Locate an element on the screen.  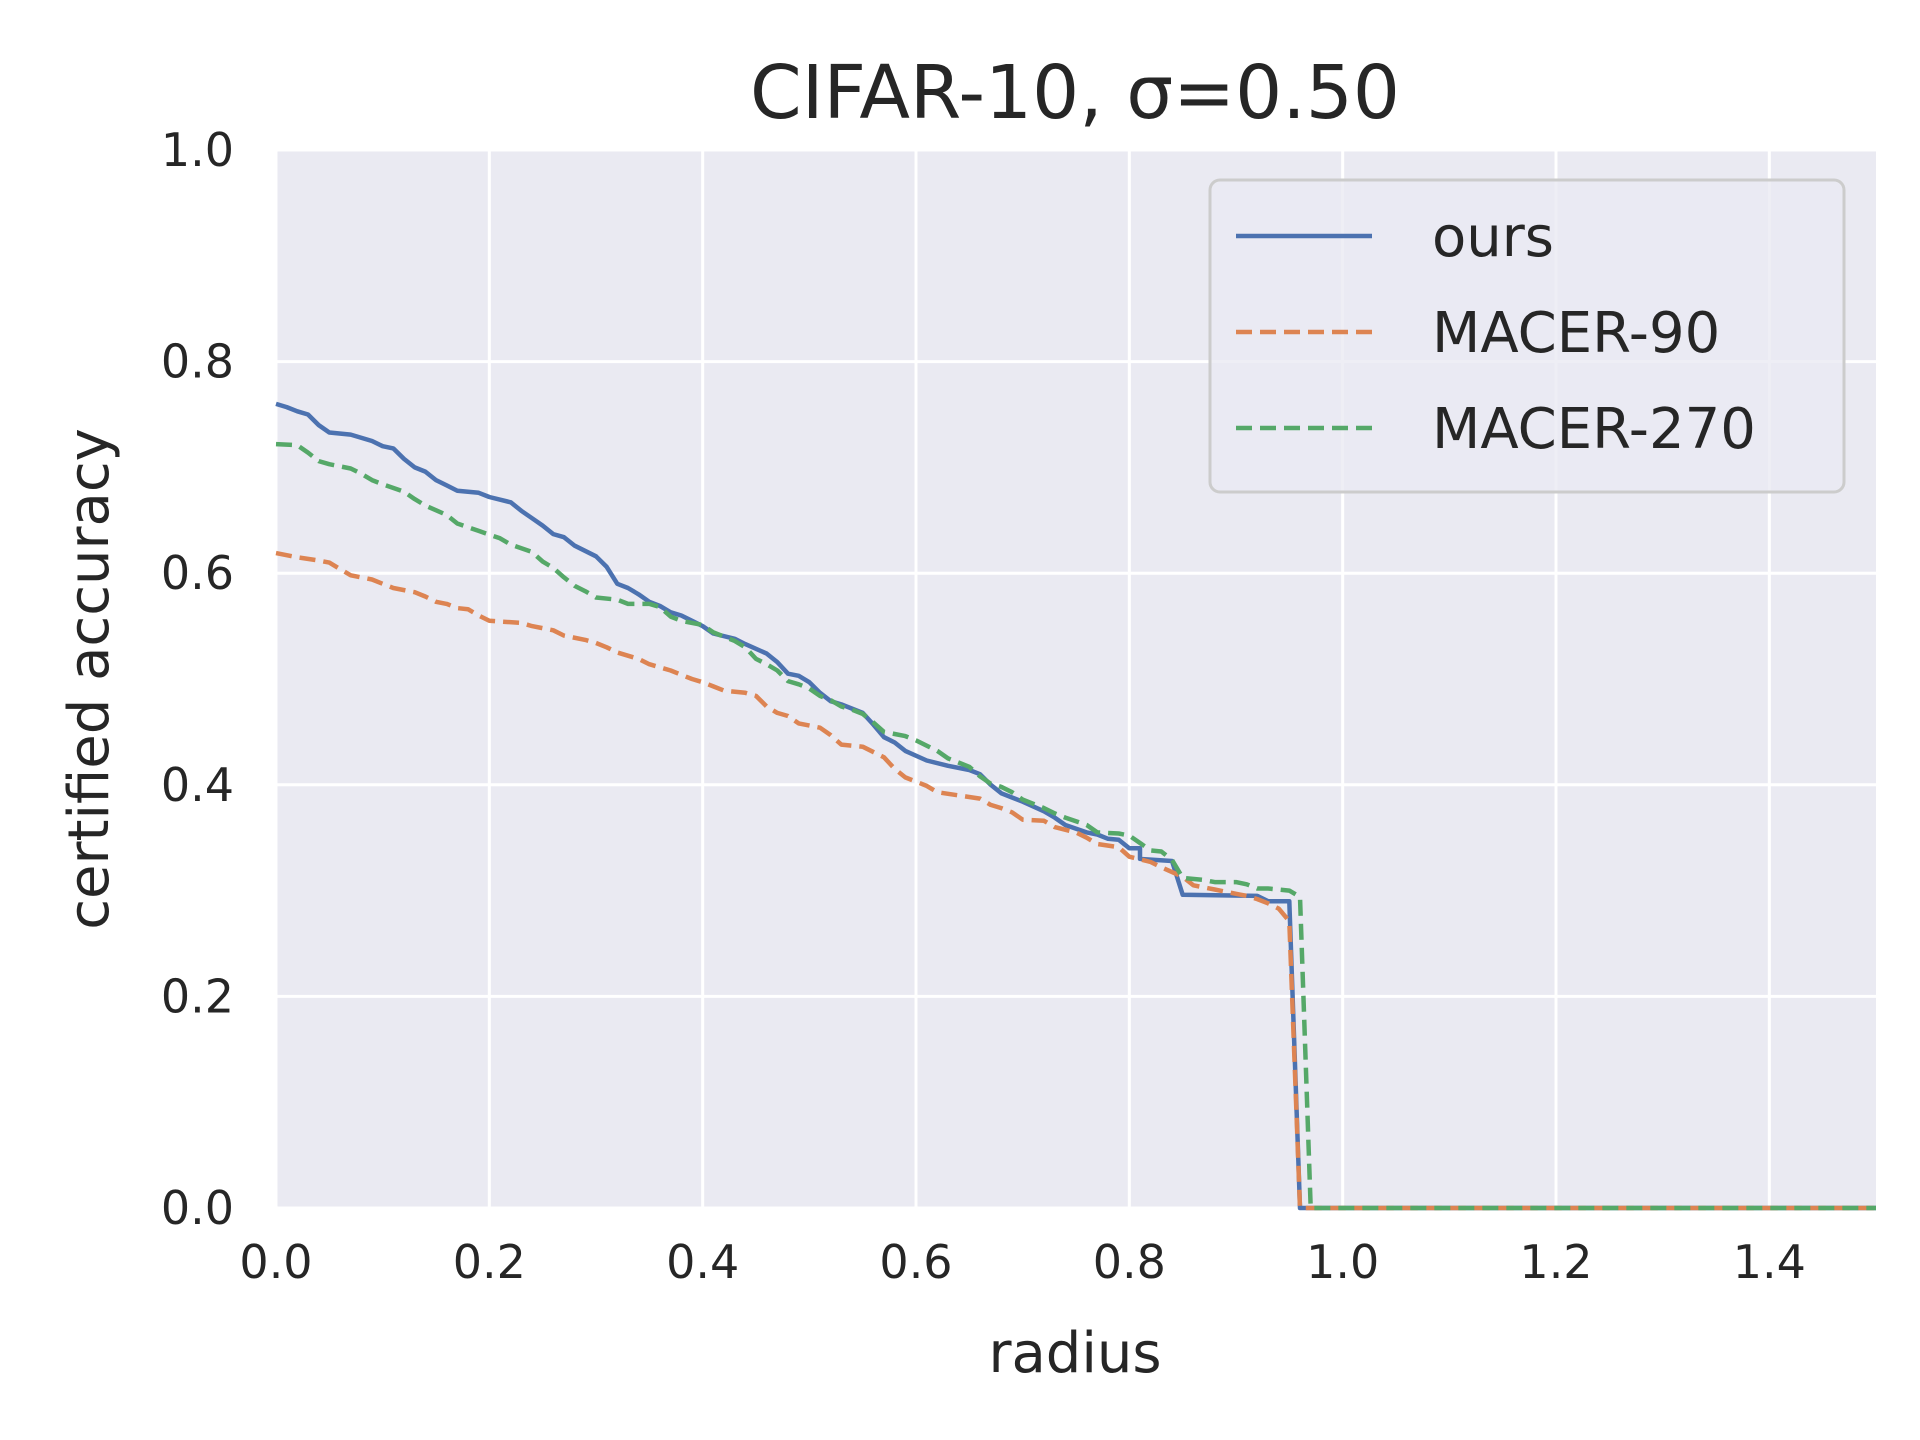
legend: ours MACER-90 MACER-270 is located at coordinates (1527, 336).